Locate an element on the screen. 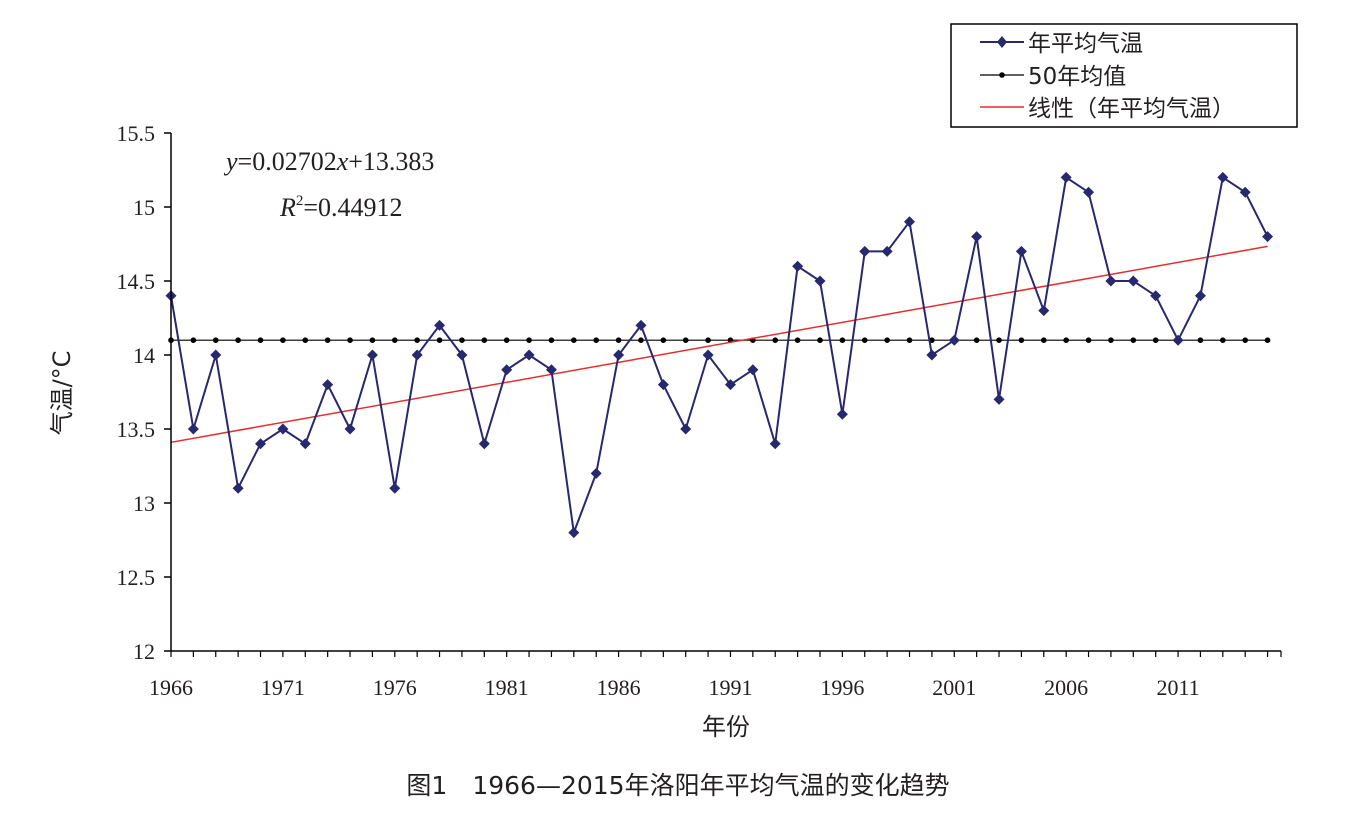 This screenshot has width=1356, height=817. y-tick-label: 15 is located at coordinates (144, 207).